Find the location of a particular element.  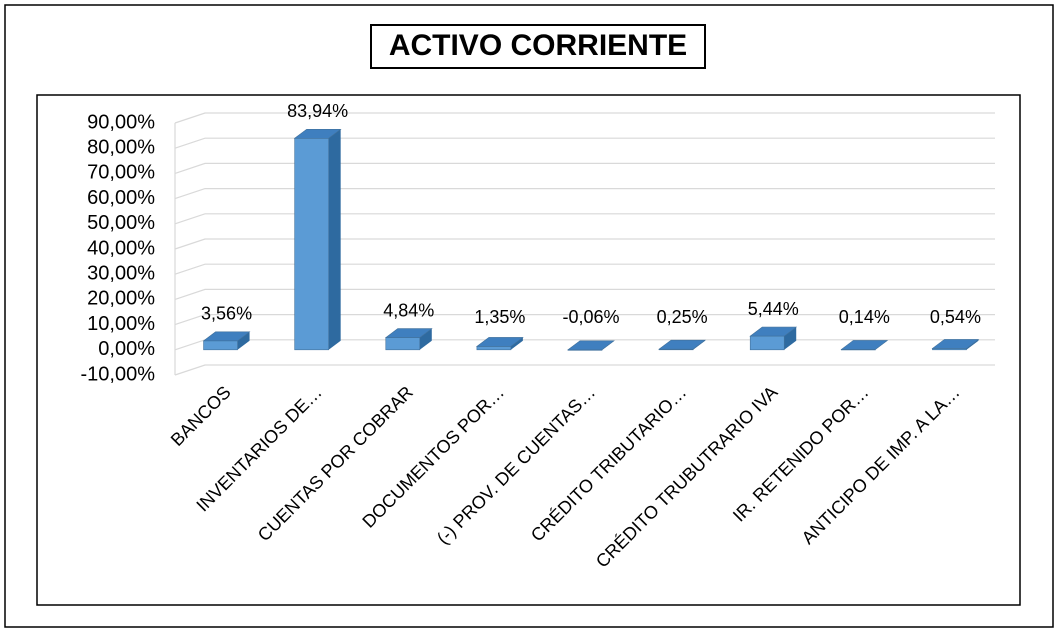

value-label: 5,44% is located at coordinates (773, 309).